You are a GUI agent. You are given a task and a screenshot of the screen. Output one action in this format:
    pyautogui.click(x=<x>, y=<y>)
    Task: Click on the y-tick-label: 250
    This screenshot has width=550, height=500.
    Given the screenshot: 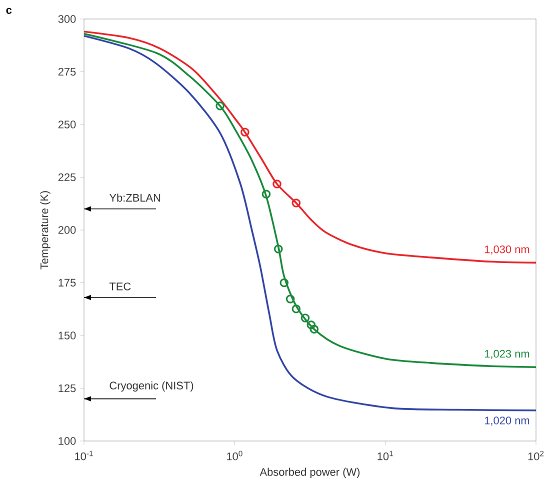 What is the action you would take?
    pyautogui.click(x=67, y=124)
    